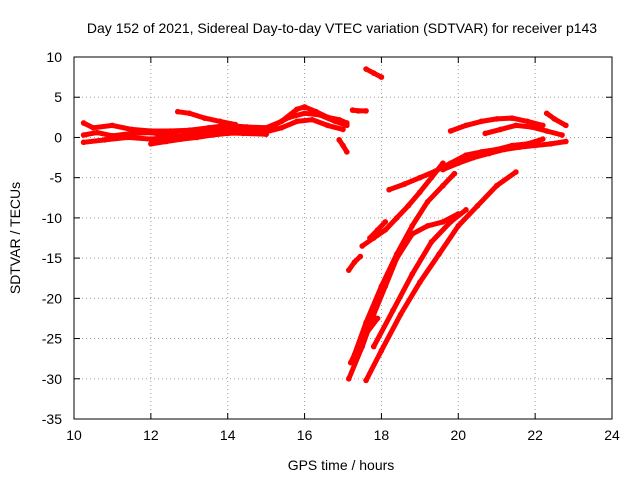 The width and height of the screenshot is (640, 480). I want to click on y-tick-label: -15, so click(52, 258).